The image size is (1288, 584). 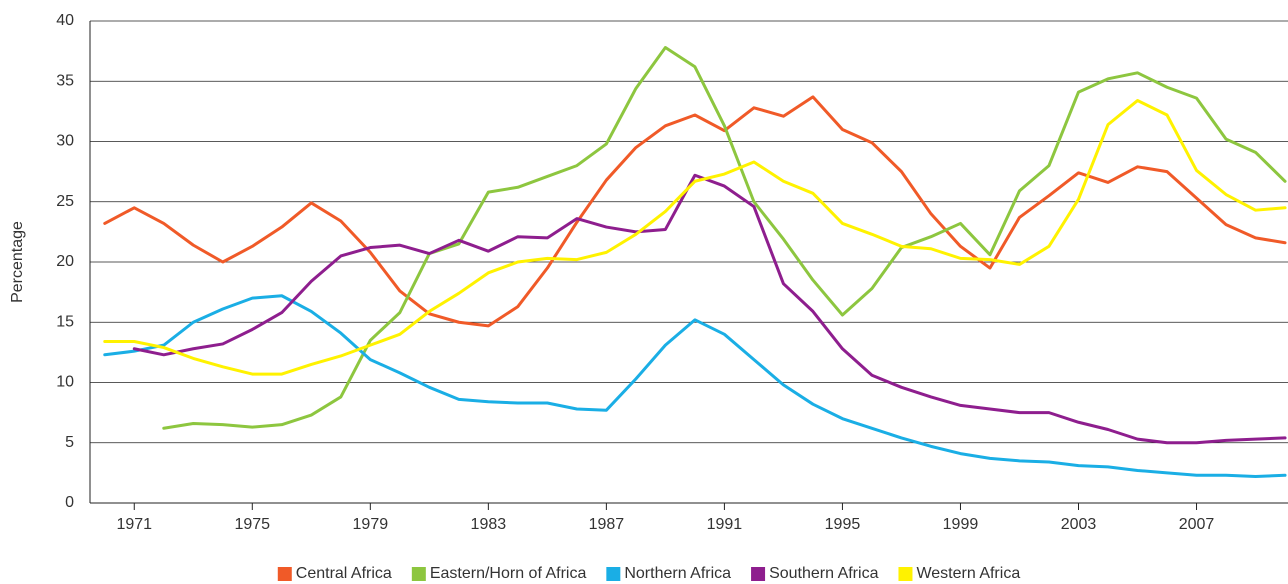 I want to click on legend-label: Southern Africa, so click(x=824, y=573).